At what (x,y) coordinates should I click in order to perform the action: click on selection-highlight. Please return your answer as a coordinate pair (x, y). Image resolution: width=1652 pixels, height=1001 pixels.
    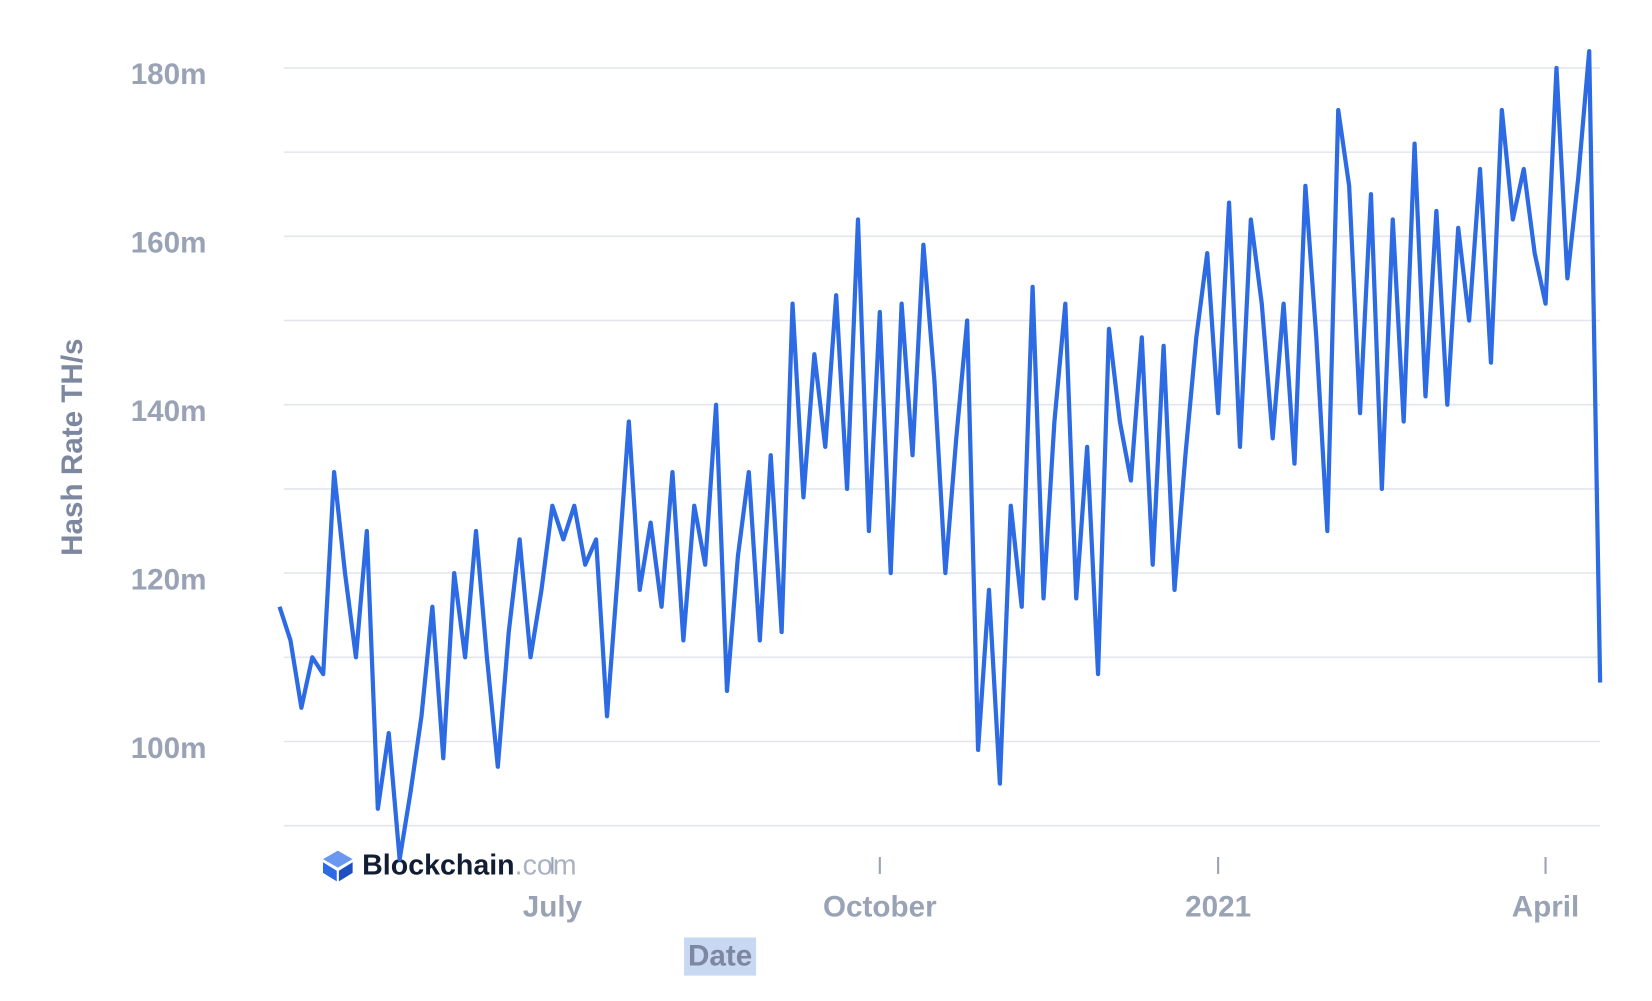
    Looking at the image, I should click on (720, 956).